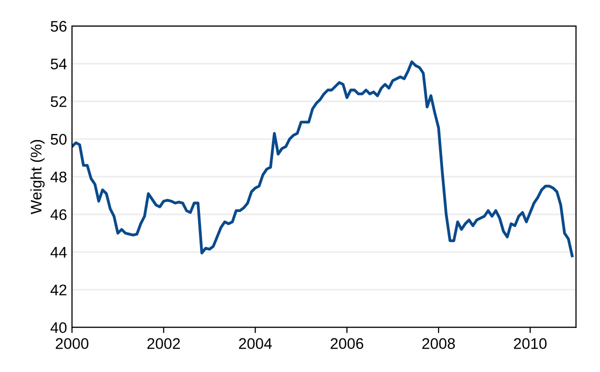 The image size is (600, 372). I want to click on y-tick-label: 46, so click(58, 214).